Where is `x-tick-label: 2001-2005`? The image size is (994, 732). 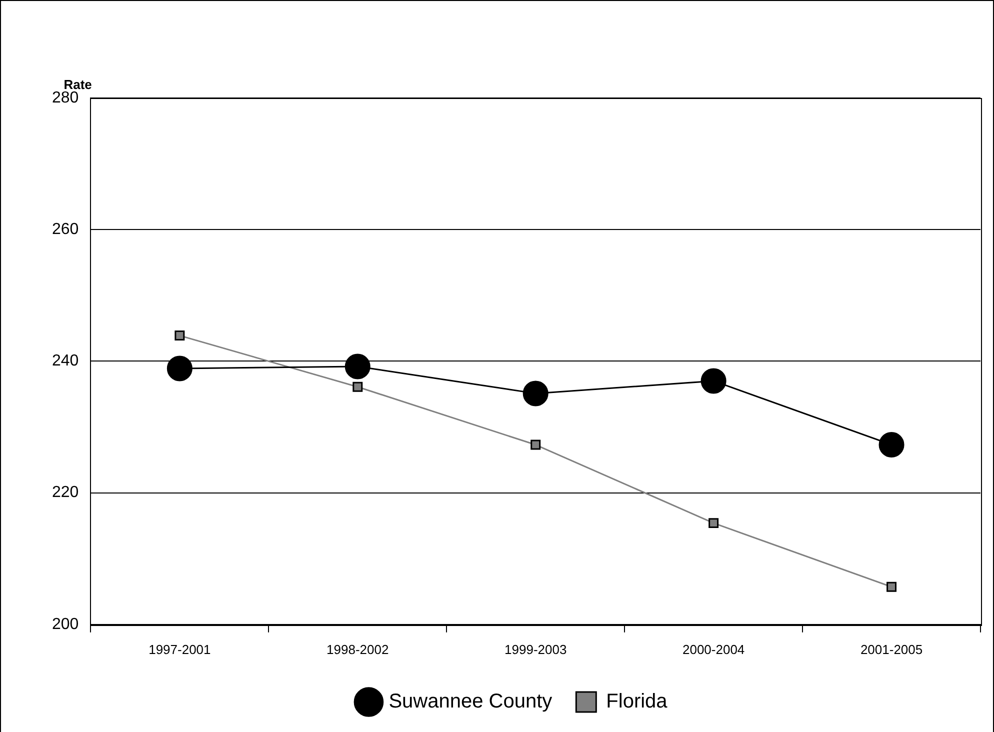
x-tick-label: 2001-2005 is located at coordinates (891, 649).